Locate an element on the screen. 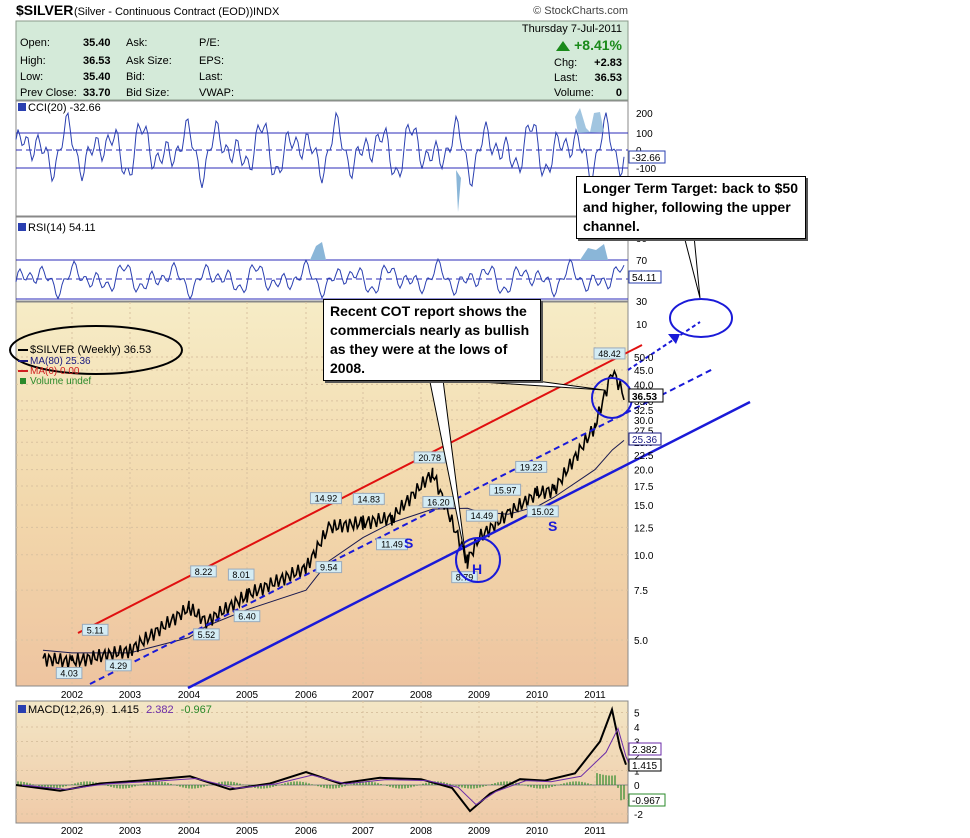 This screenshot has height=838, width=970. symbol: $SILVER is located at coordinates (44, 10).